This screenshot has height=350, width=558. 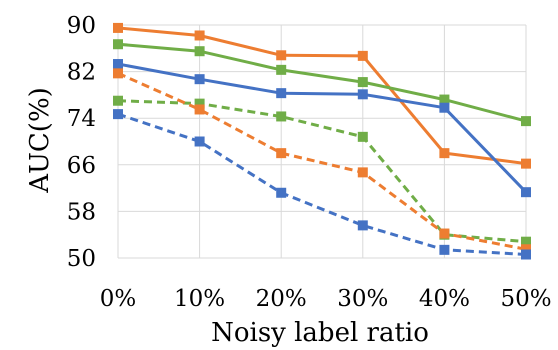 I want to click on y-tick-label: 82, so click(x=81, y=73).